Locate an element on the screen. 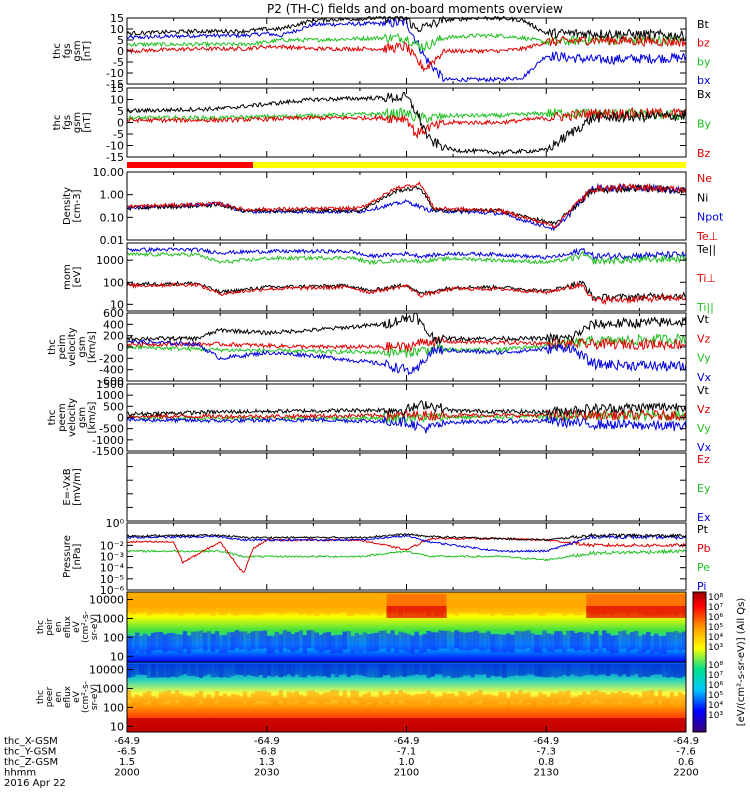 The image size is (750, 804). ephem-value-3-3: 2130 is located at coordinates (546, 773).